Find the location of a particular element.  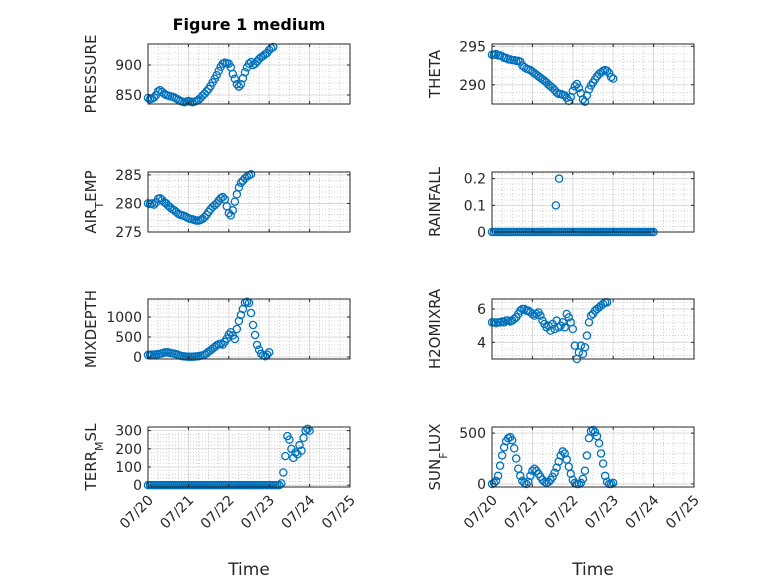

y-tick-label: 285 is located at coordinates (128, 176).